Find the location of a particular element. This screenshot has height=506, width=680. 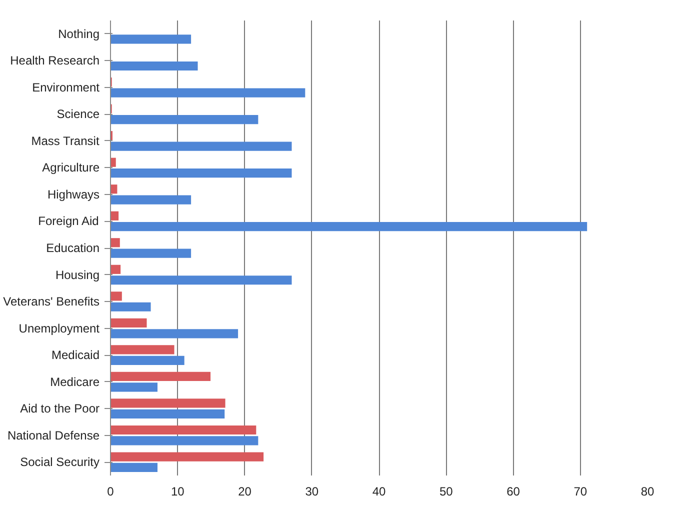

y-tick-label: Science is located at coordinates (78, 114).